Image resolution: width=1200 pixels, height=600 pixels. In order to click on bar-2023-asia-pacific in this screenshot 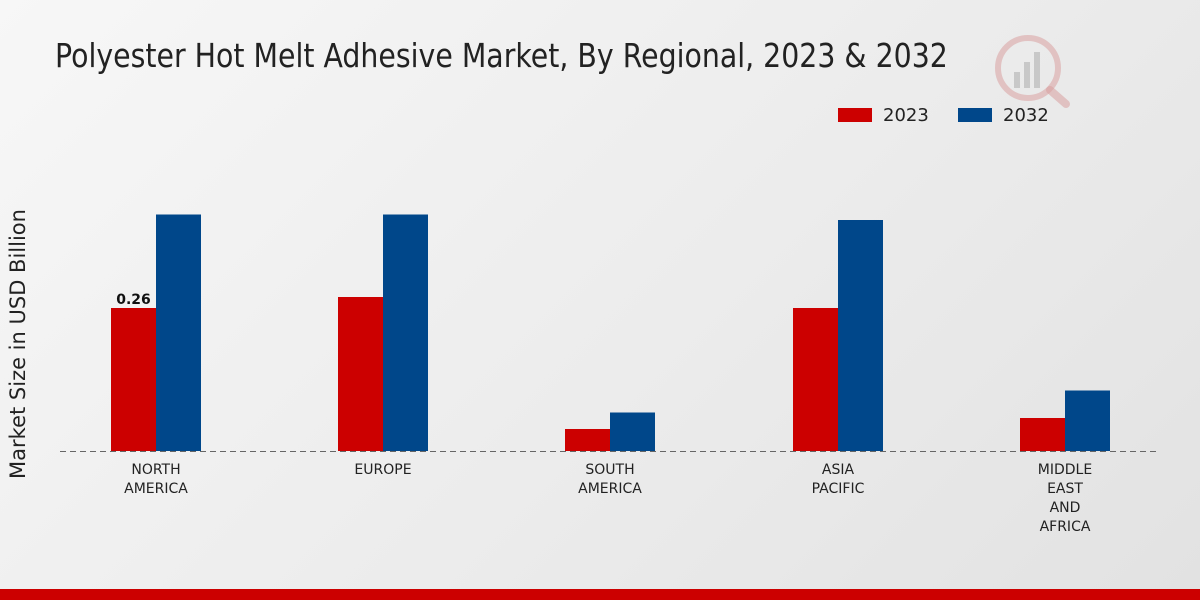, I will do `click(815, 379)`.